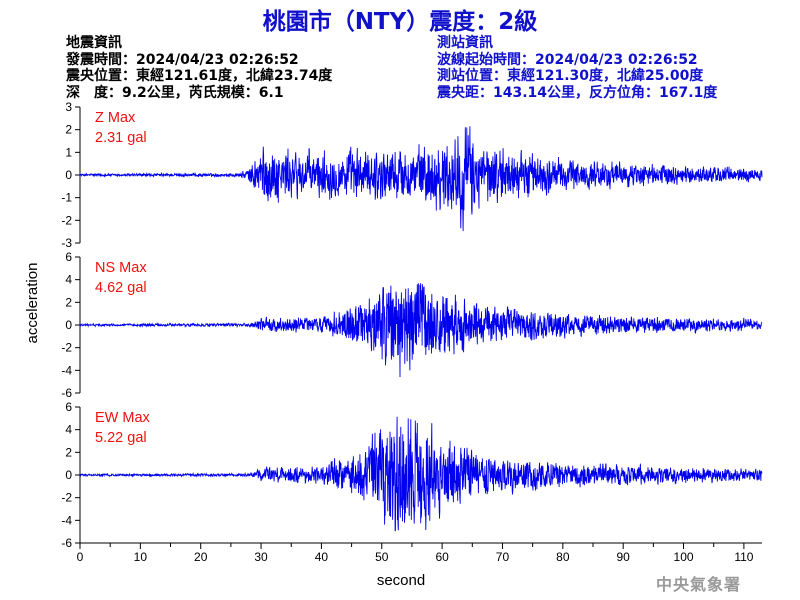 The image size is (800, 600). Describe the element at coordinates (567, 59) in the screenshot. I see `wave-start-time: 波線起始時間：2024/04/23 02:26:52` at that location.